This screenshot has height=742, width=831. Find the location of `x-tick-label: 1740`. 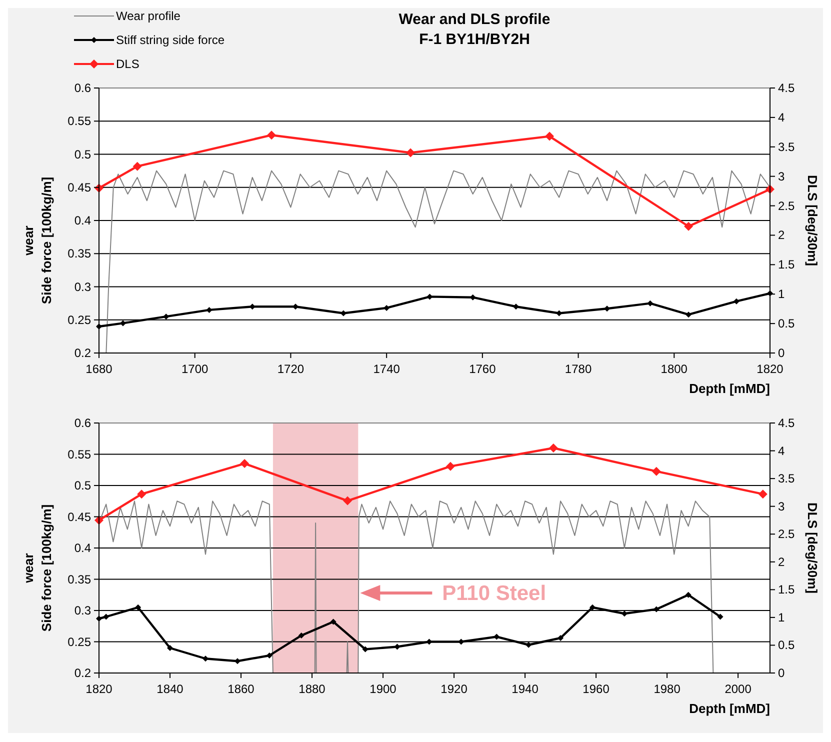

x-tick-label: 1740 is located at coordinates (386, 369).